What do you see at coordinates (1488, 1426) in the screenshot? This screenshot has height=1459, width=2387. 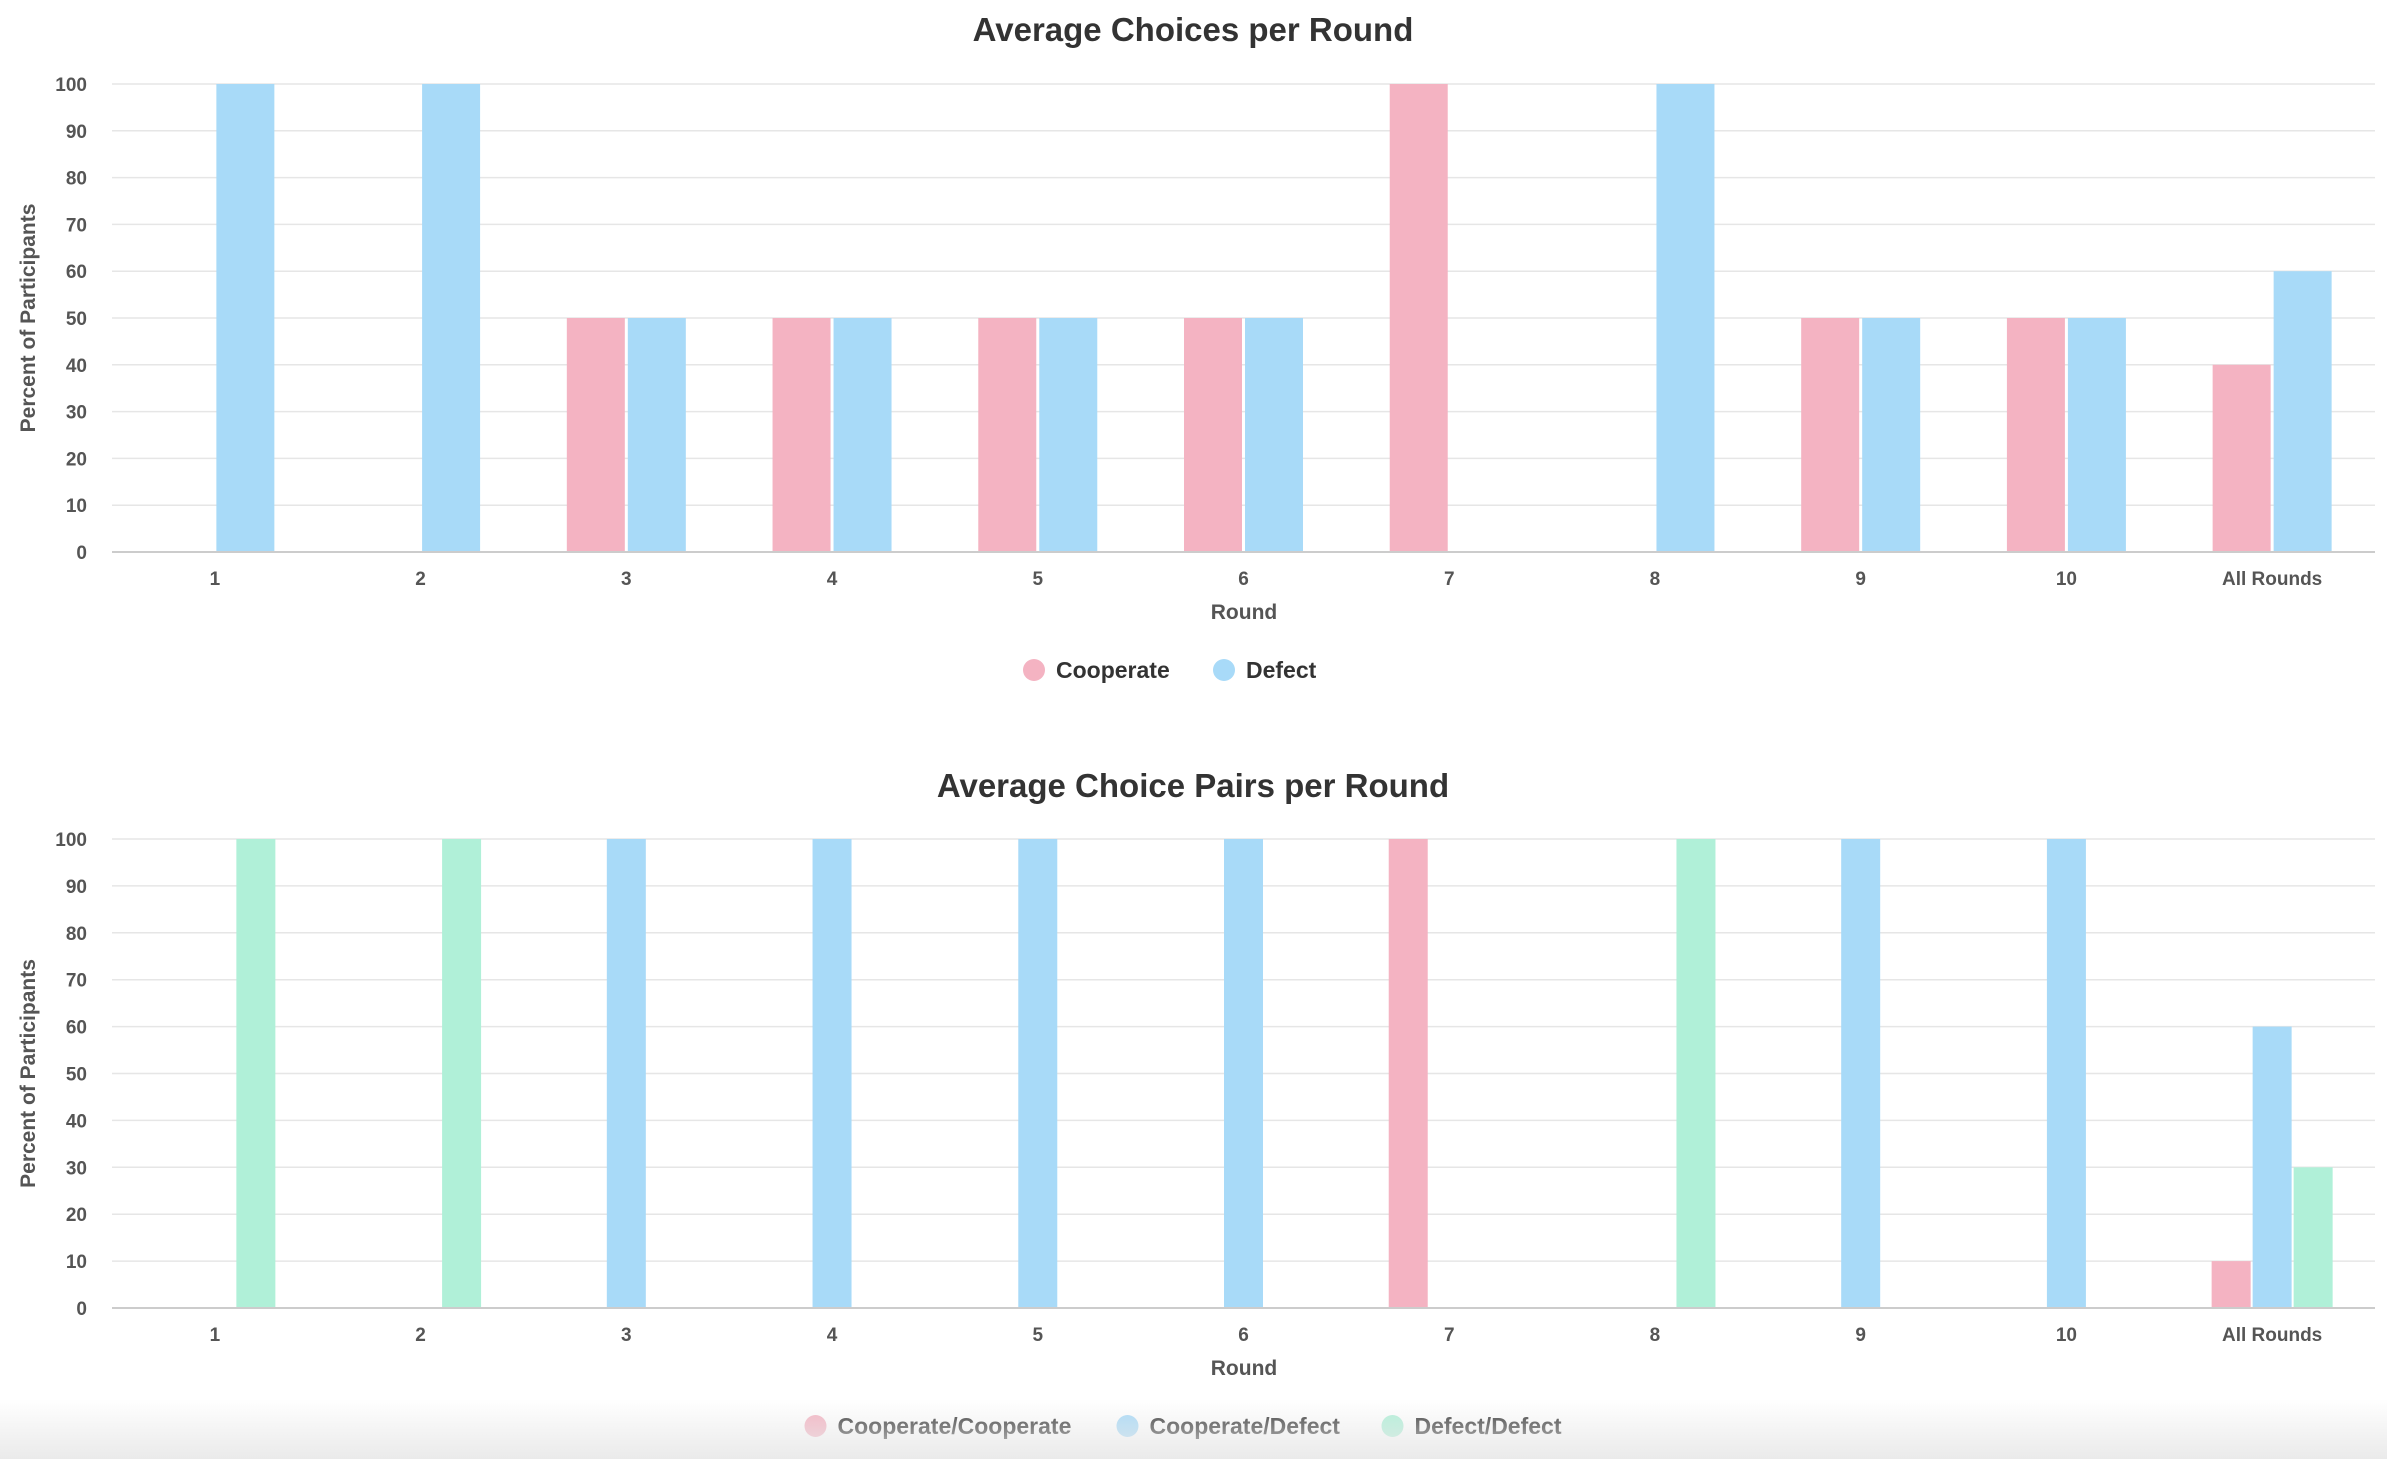 I see `legend-label: Defect/Defect` at bounding box center [1488, 1426].